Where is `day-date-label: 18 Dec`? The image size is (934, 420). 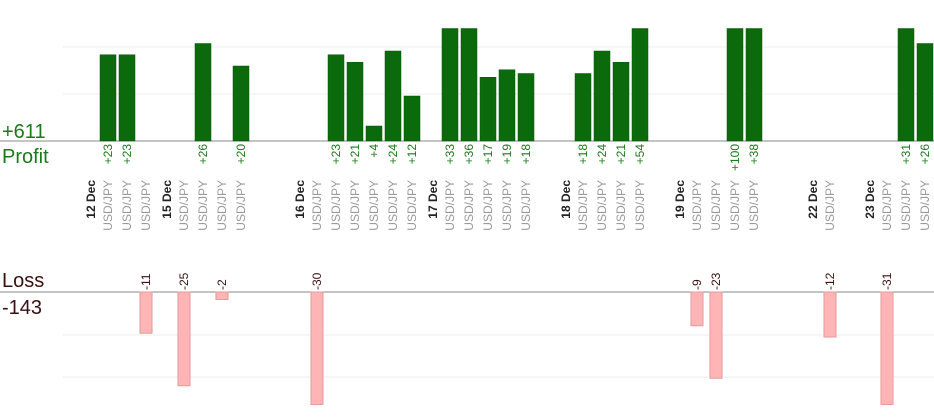 day-date-label: 18 Dec is located at coordinates (566, 199).